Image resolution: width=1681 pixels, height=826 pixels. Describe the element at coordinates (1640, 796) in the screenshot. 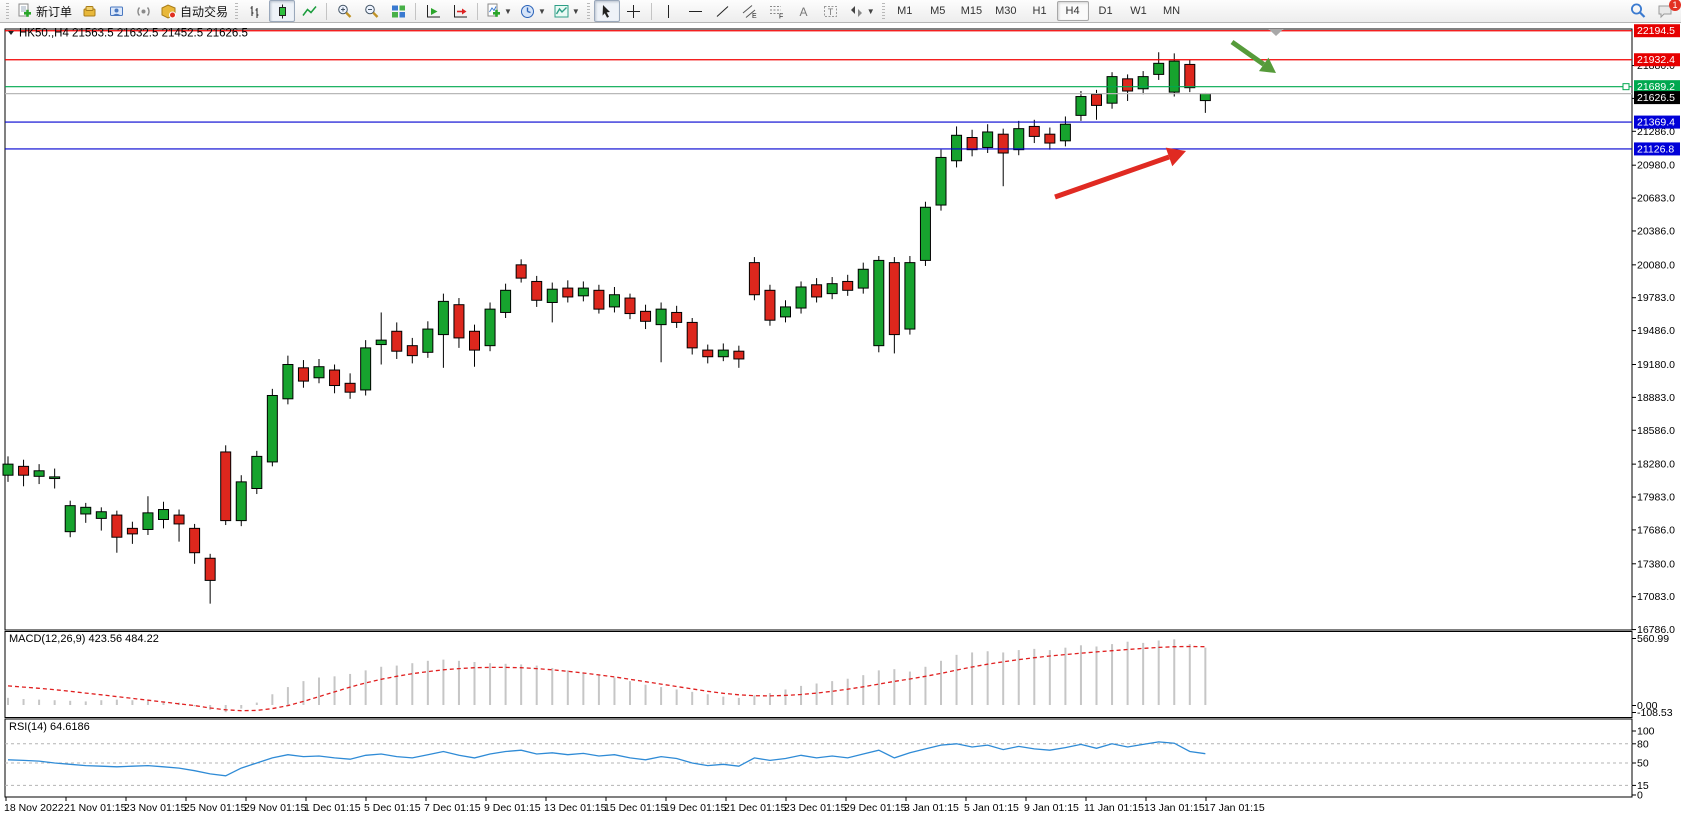

I see `rsi-axis-label: 0` at that location.